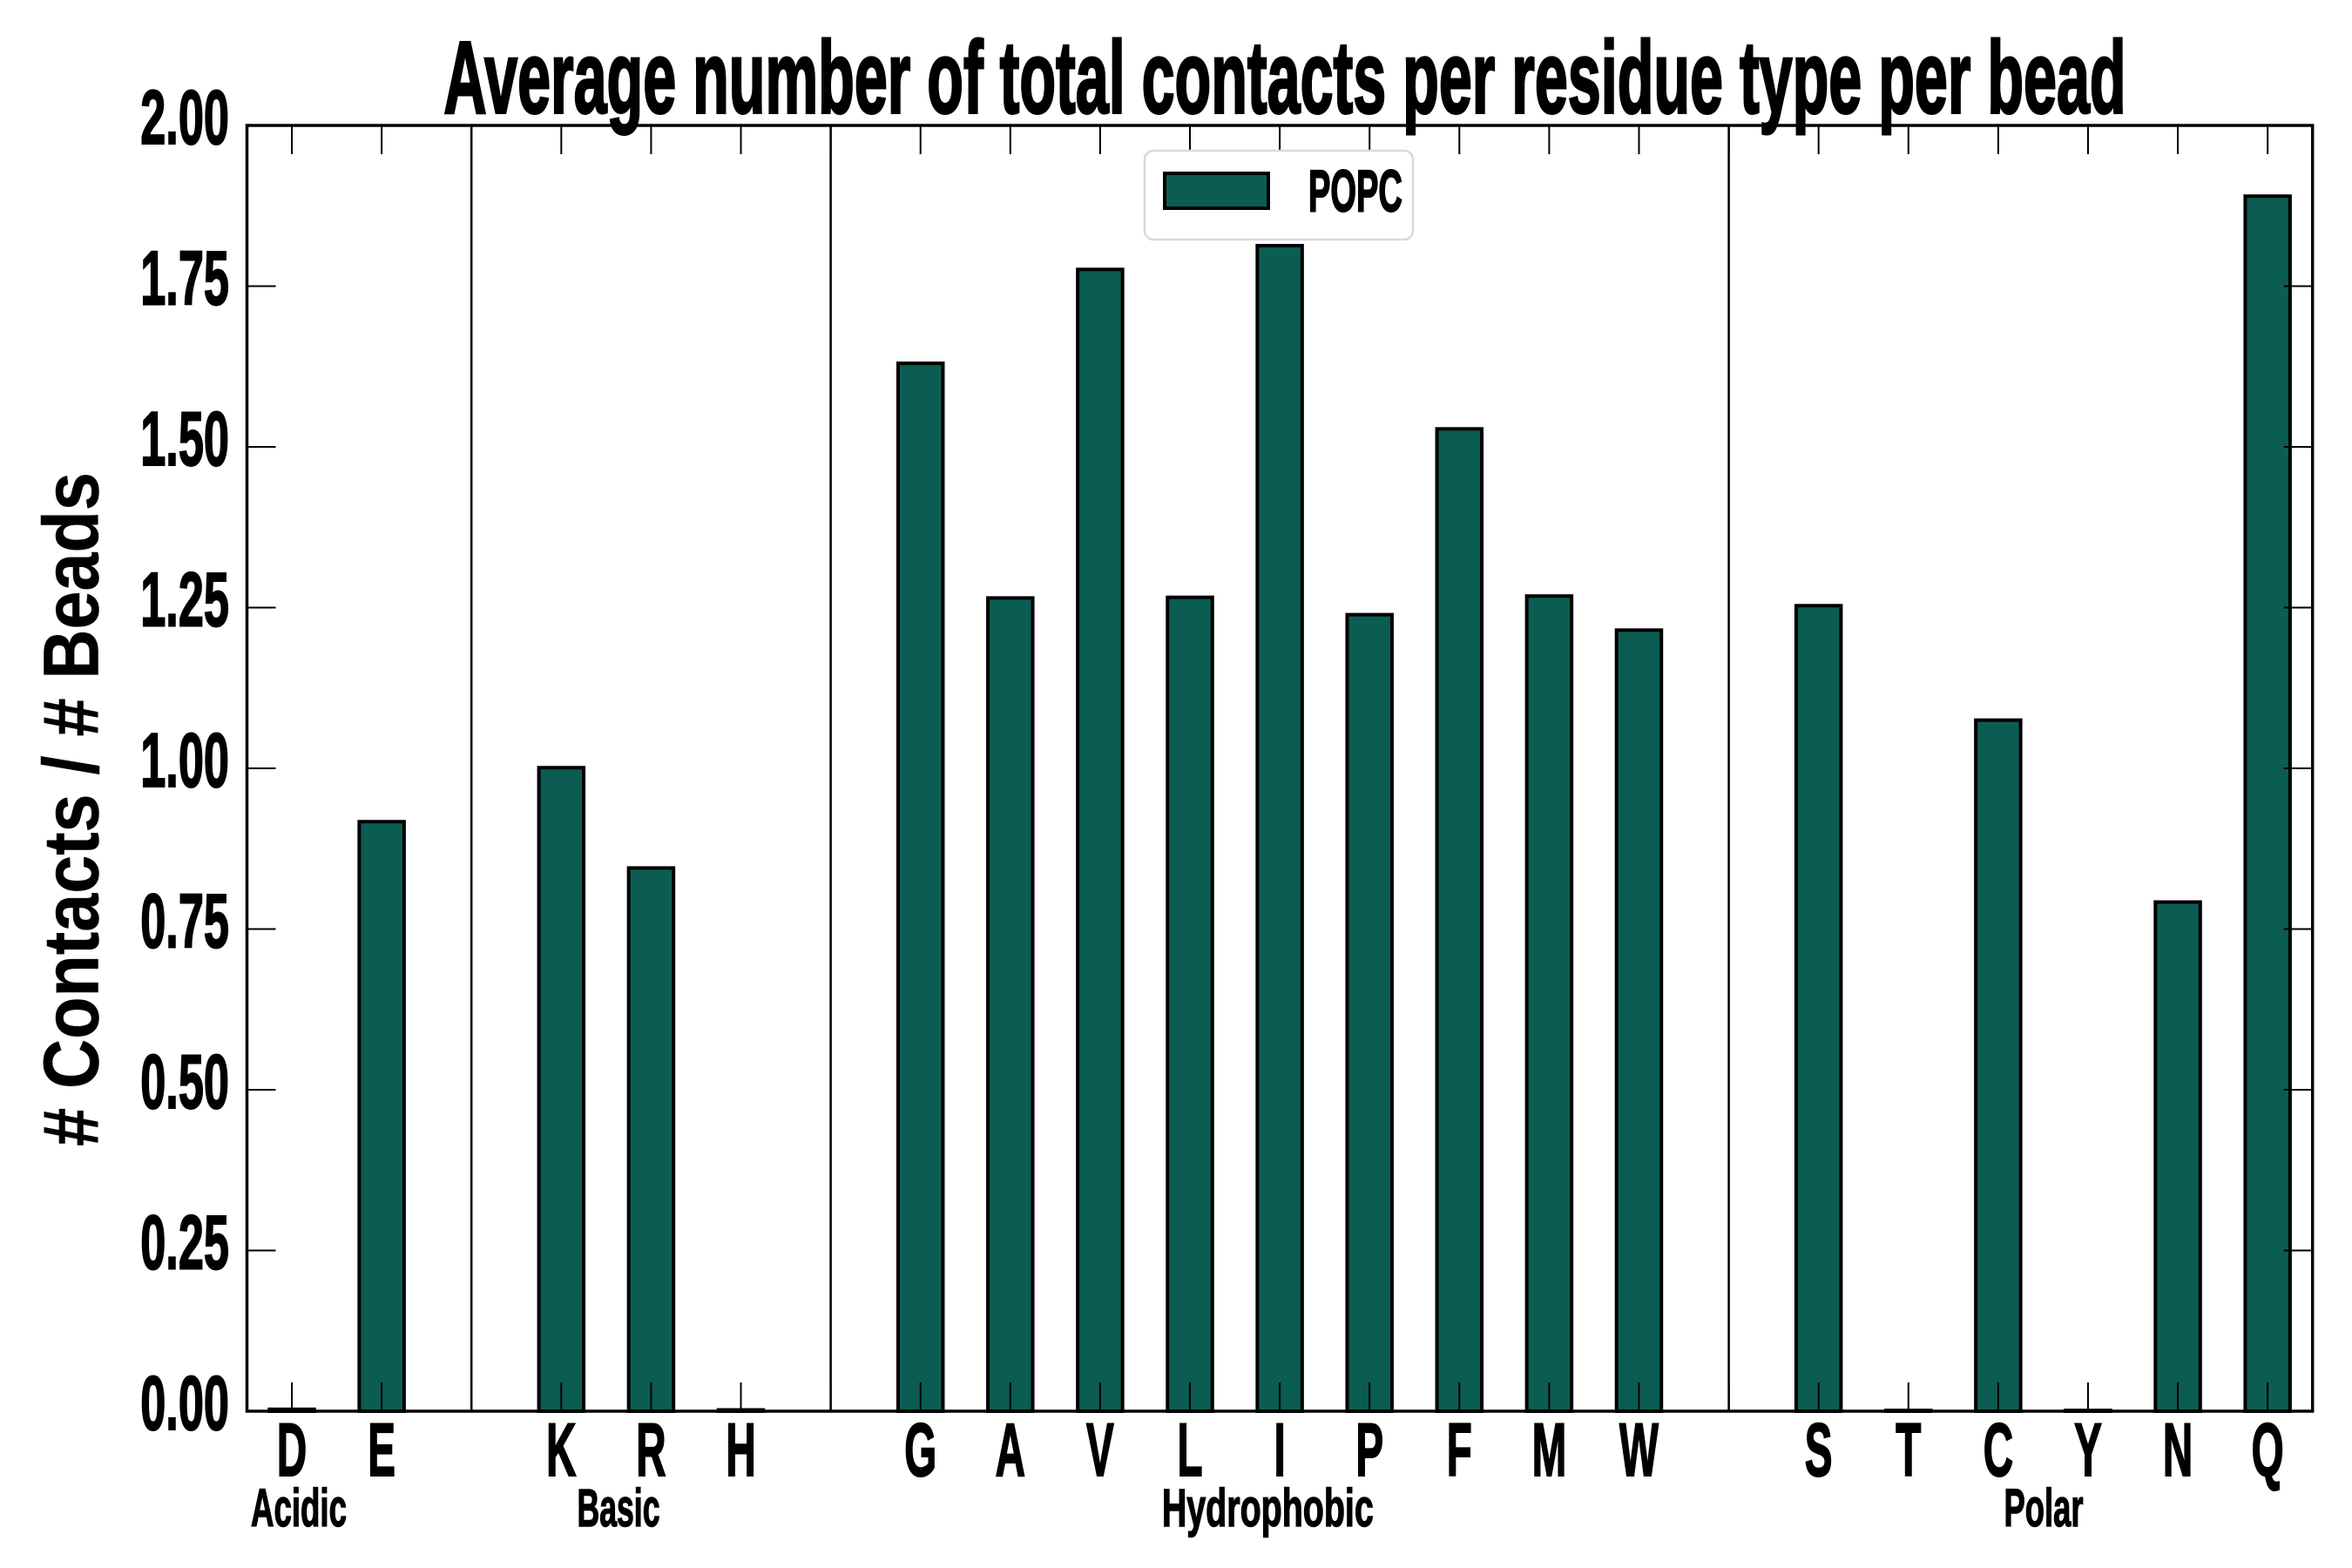  I want to click on svg-text: E, so click(381, 1450).